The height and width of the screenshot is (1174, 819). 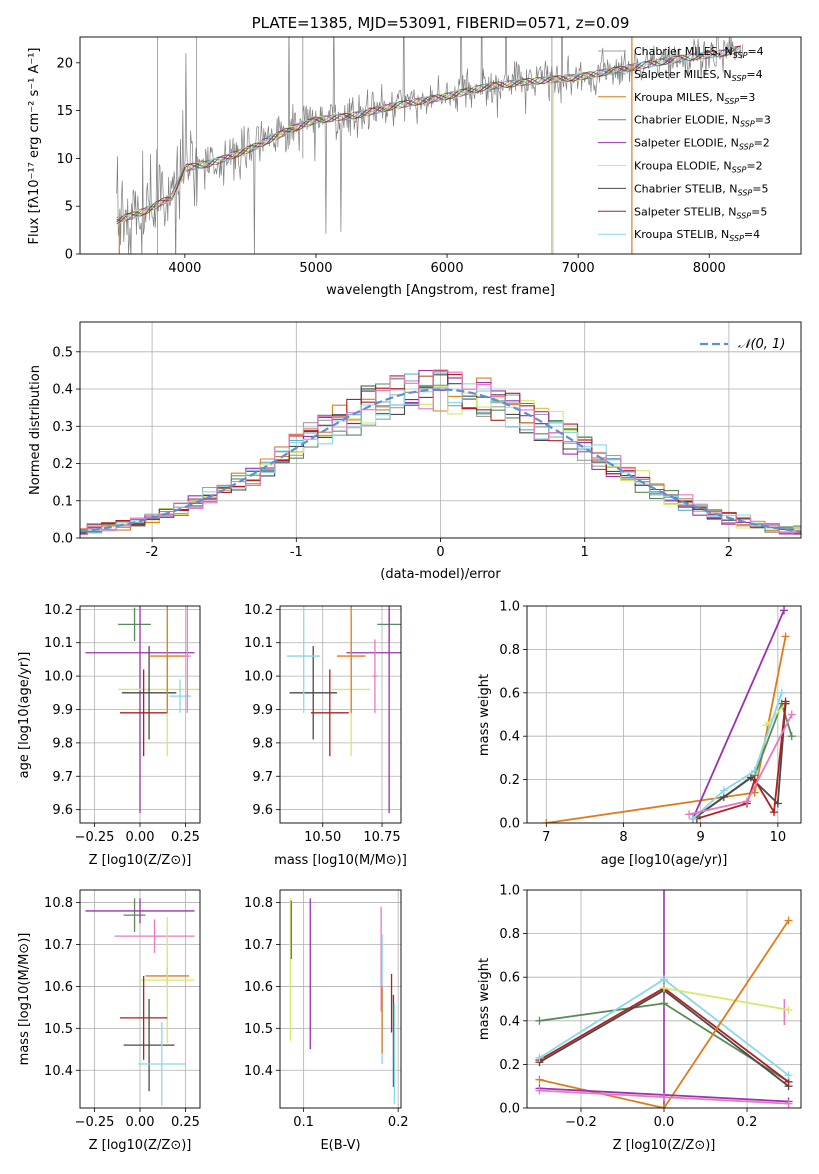 I want to click on x-tick-label: 7000, so click(x=578, y=268).